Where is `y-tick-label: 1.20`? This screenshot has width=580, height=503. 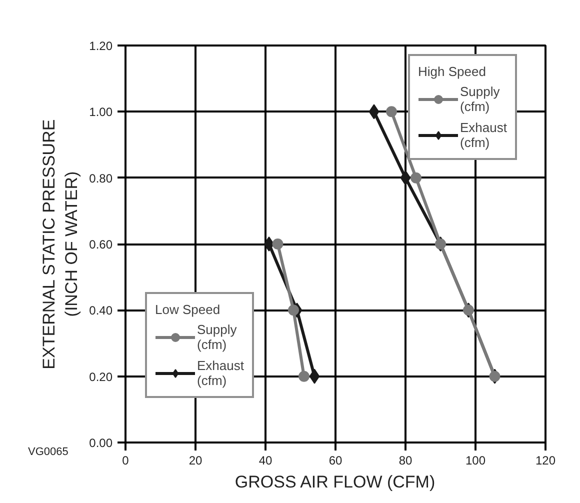
y-tick-label: 1.20 is located at coordinates (101, 46).